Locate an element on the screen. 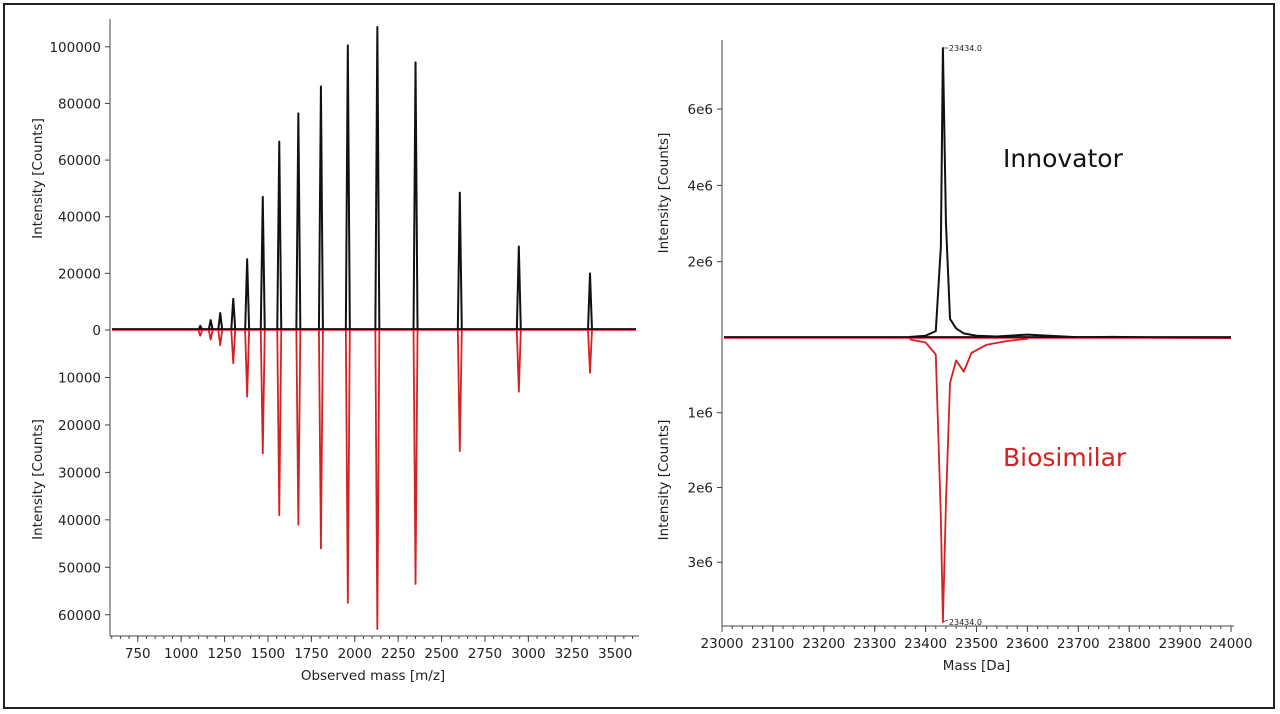 This screenshot has width=1280, height=714. y-tick-label-bottom: 2e6 is located at coordinates (700, 488).